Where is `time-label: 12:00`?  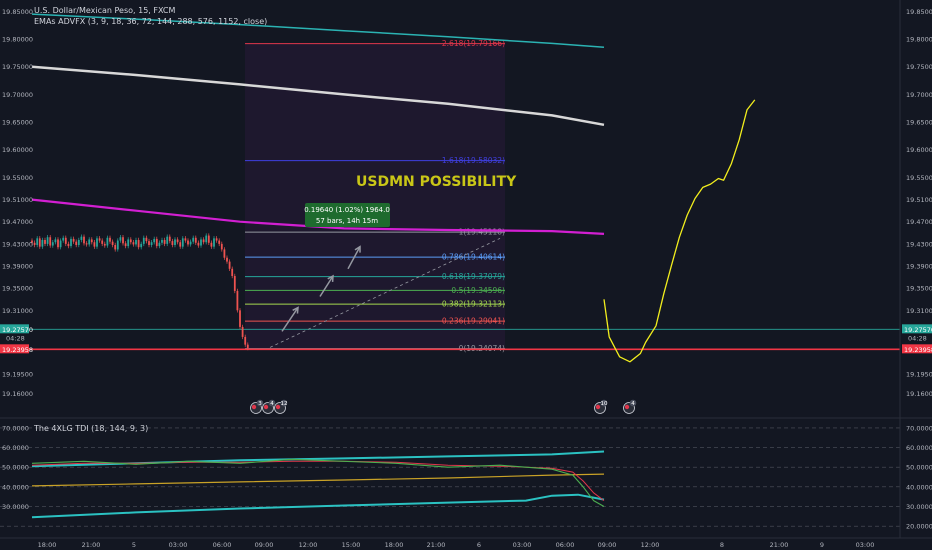
time-label: 12:00 is located at coordinates (308, 545).